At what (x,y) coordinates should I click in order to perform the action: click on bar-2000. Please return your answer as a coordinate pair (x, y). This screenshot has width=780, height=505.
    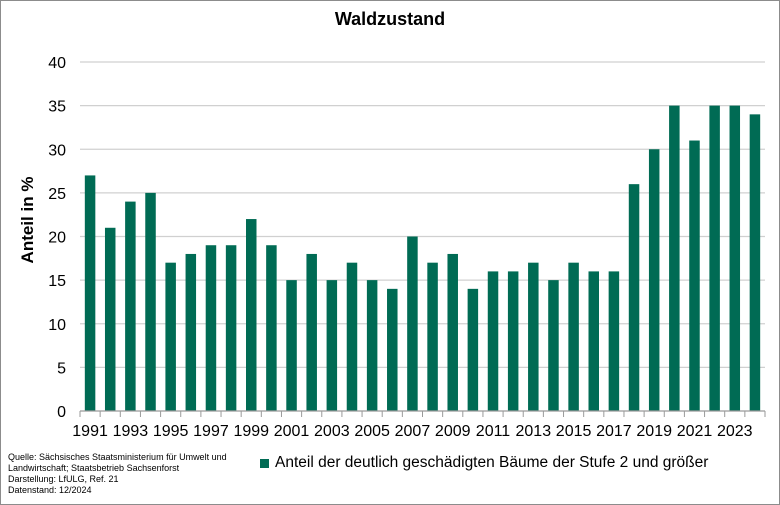
    Looking at the image, I should click on (271, 328).